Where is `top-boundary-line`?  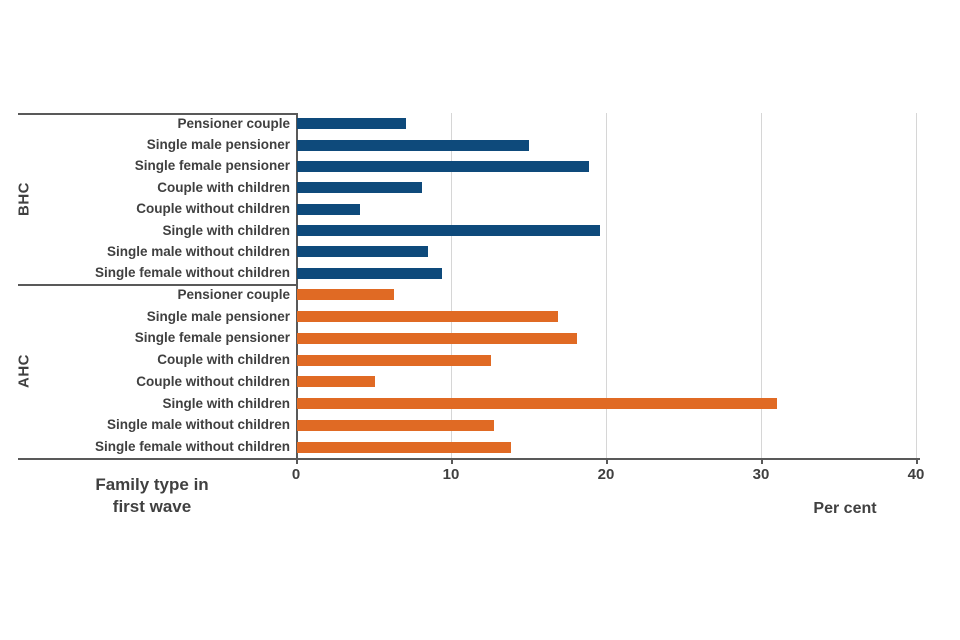
top-boundary-line is located at coordinates (157, 114).